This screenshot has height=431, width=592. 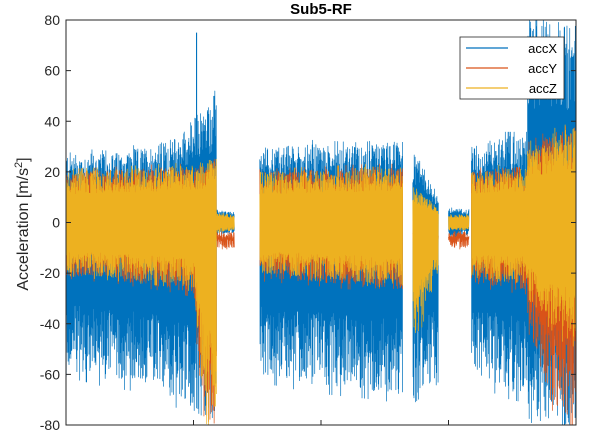 I want to click on legend-label-accX: accX, so click(x=542, y=48).